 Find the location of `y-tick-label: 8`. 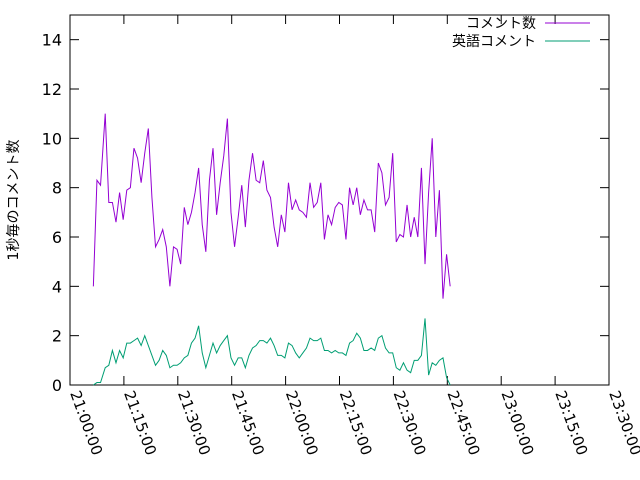

y-tick-label: 8 is located at coordinates (57, 188).